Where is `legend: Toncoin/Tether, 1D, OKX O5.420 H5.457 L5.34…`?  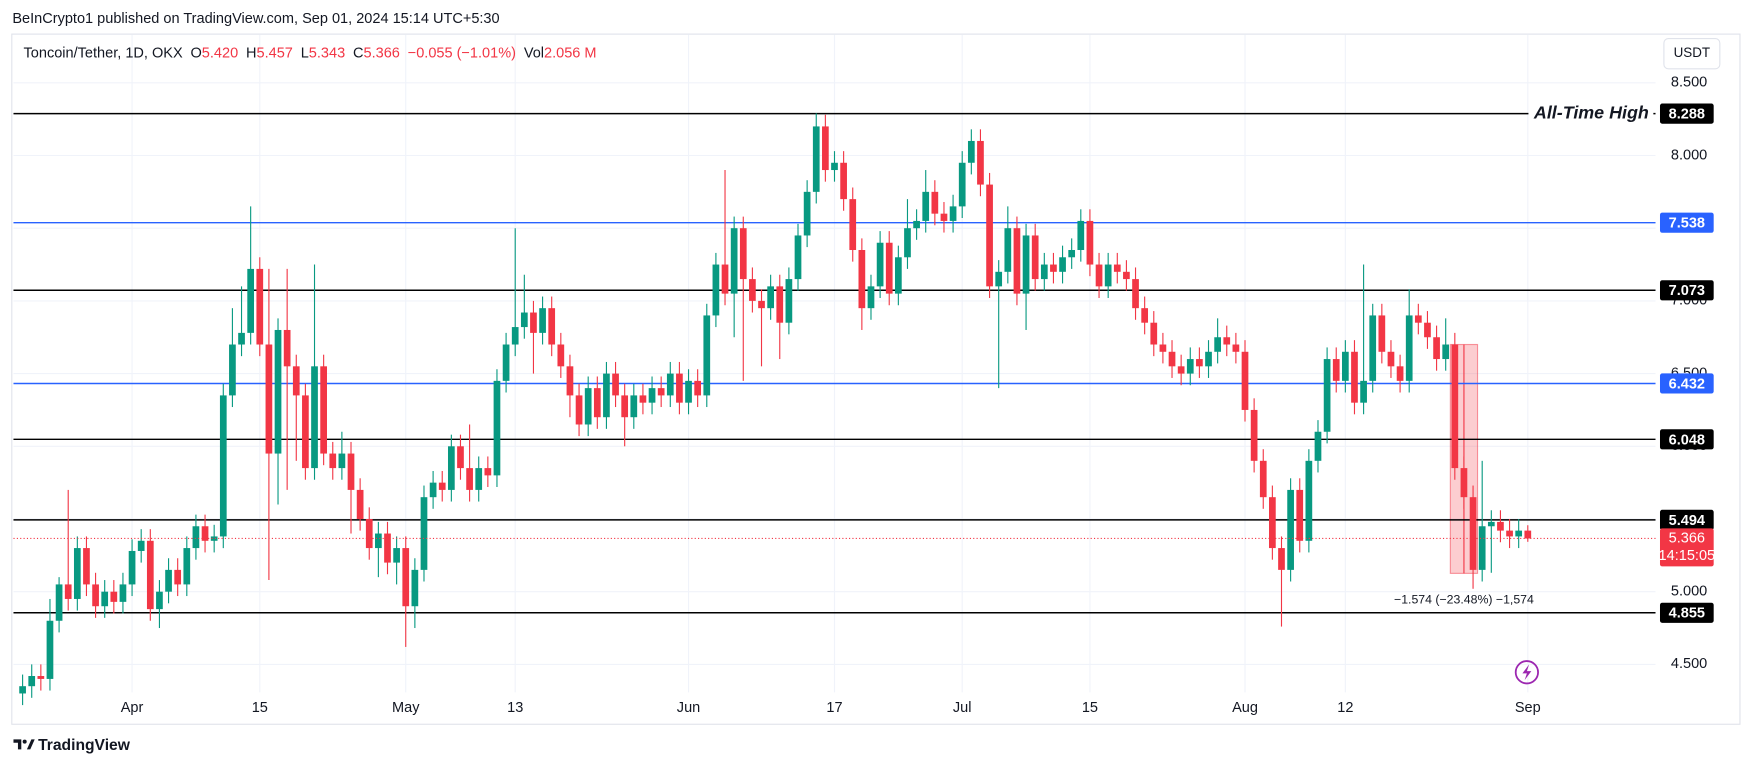 legend: Toncoin/Tether, 1D, OKX O5.420 H5.457 L5.34… is located at coordinates (310, 54).